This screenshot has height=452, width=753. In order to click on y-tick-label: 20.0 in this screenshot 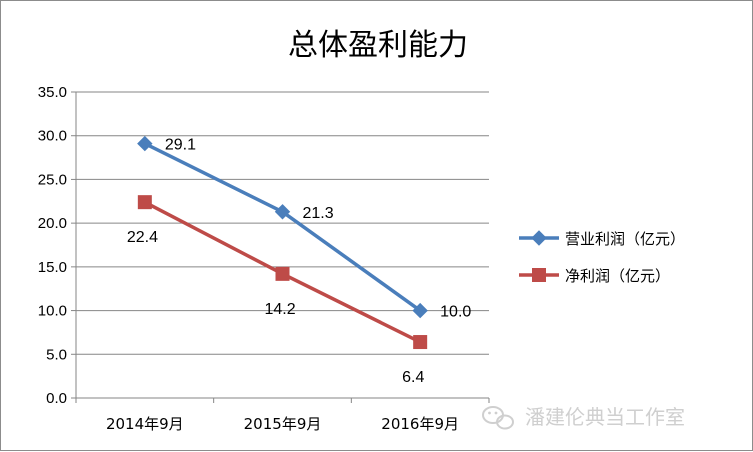, I will do `click(52, 223)`.